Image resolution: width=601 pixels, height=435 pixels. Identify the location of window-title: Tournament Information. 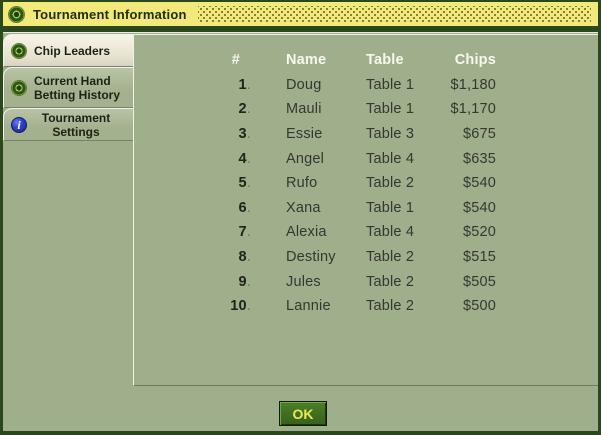
(110, 14).